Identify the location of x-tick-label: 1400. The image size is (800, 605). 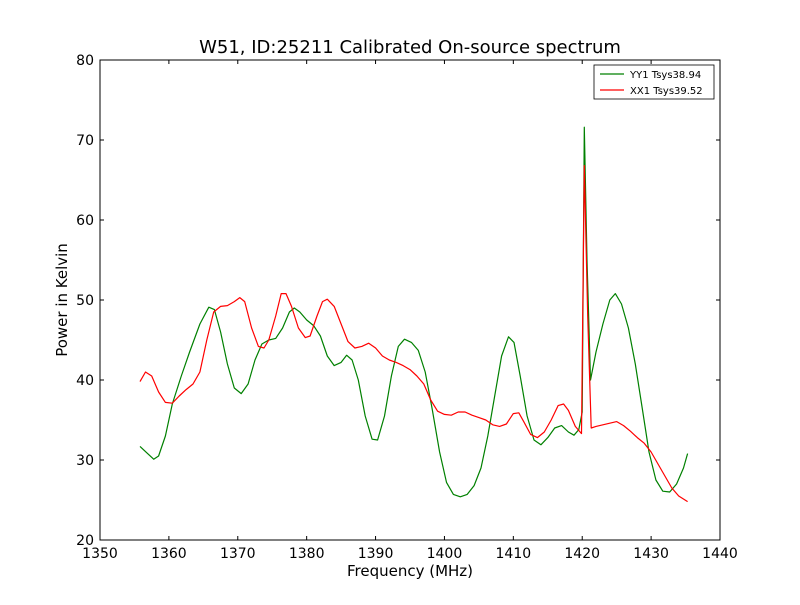
(445, 554).